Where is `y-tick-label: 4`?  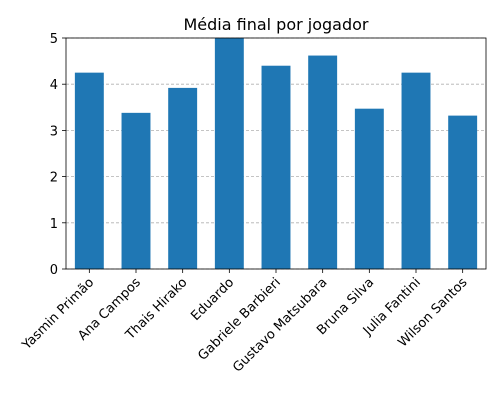 y-tick-label: 4 is located at coordinates (54, 85).